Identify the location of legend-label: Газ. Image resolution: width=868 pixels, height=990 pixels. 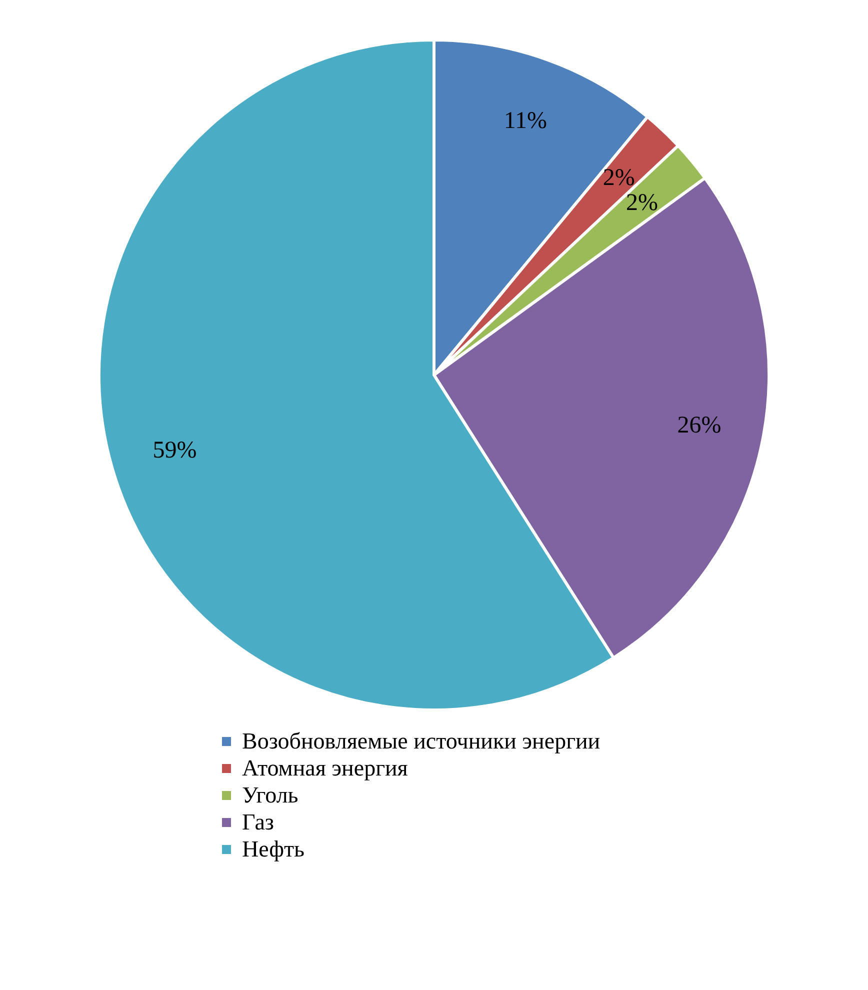
(258, 822).